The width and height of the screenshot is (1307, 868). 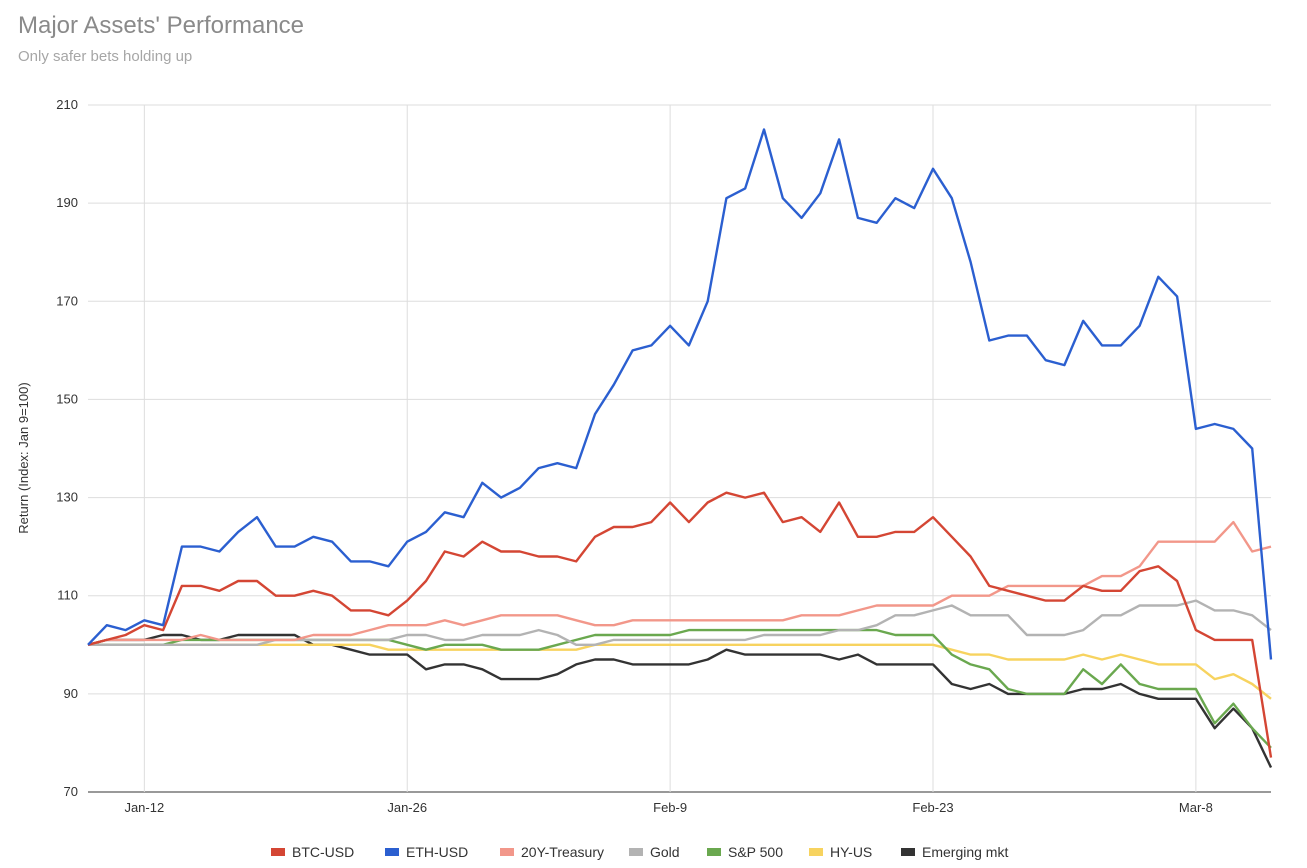 I want to click on legend-label: Gold, so click(x=665, y=852).